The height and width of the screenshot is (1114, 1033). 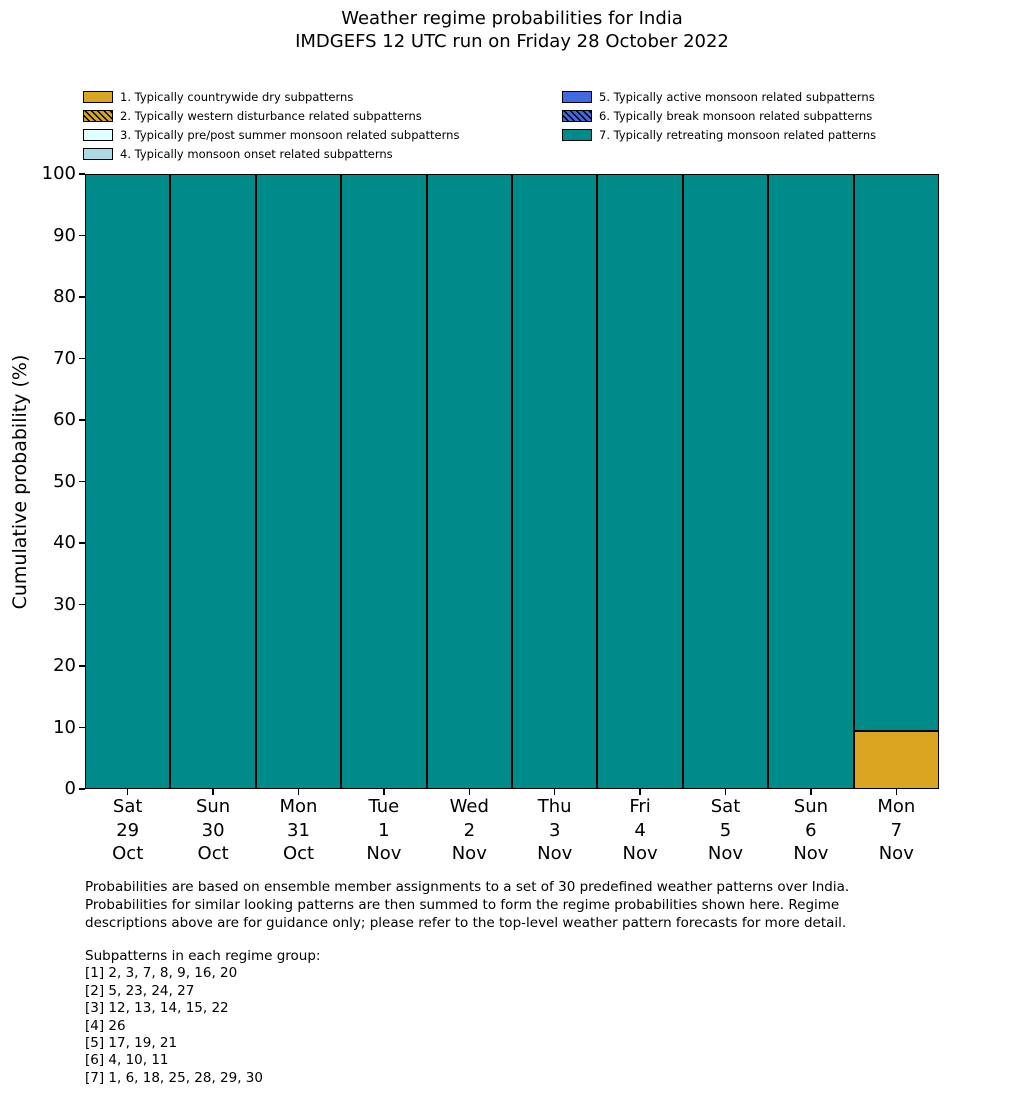 I want to click on subpattern-line: [5] 17, 19, 21, so click(x=131, y=1043).